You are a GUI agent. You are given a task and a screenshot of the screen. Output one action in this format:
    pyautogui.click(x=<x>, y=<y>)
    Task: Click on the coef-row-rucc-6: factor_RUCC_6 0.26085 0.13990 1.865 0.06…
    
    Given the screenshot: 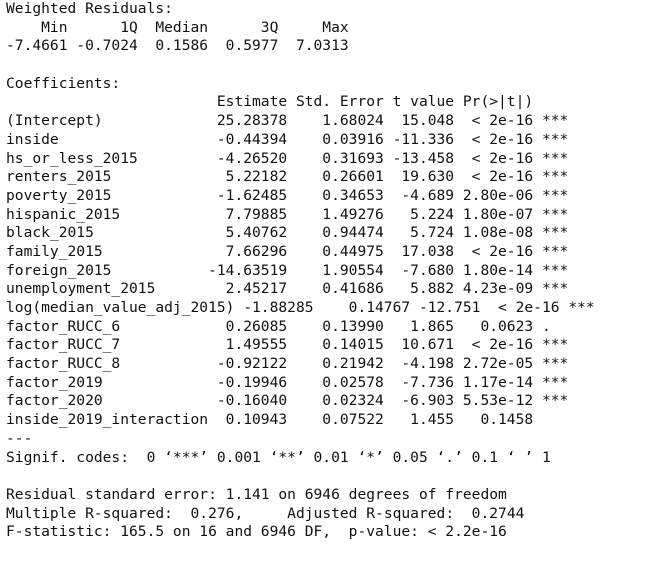 What is the action you would take?
    pyautogui.click(x=287, y=326)
    